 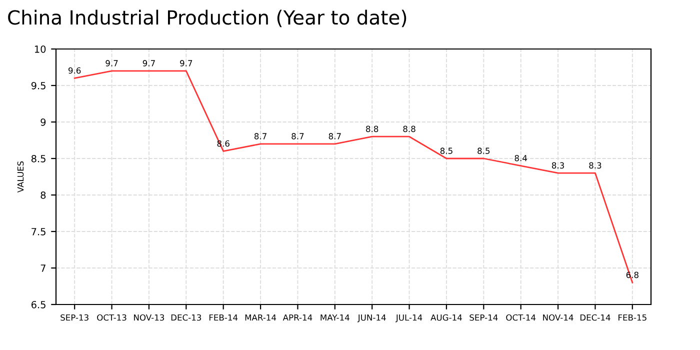 What do you see at coordinates (20, 177) in the screenshot?
I see `y-axis-title: VALUES` at bounding box center [20, 177].